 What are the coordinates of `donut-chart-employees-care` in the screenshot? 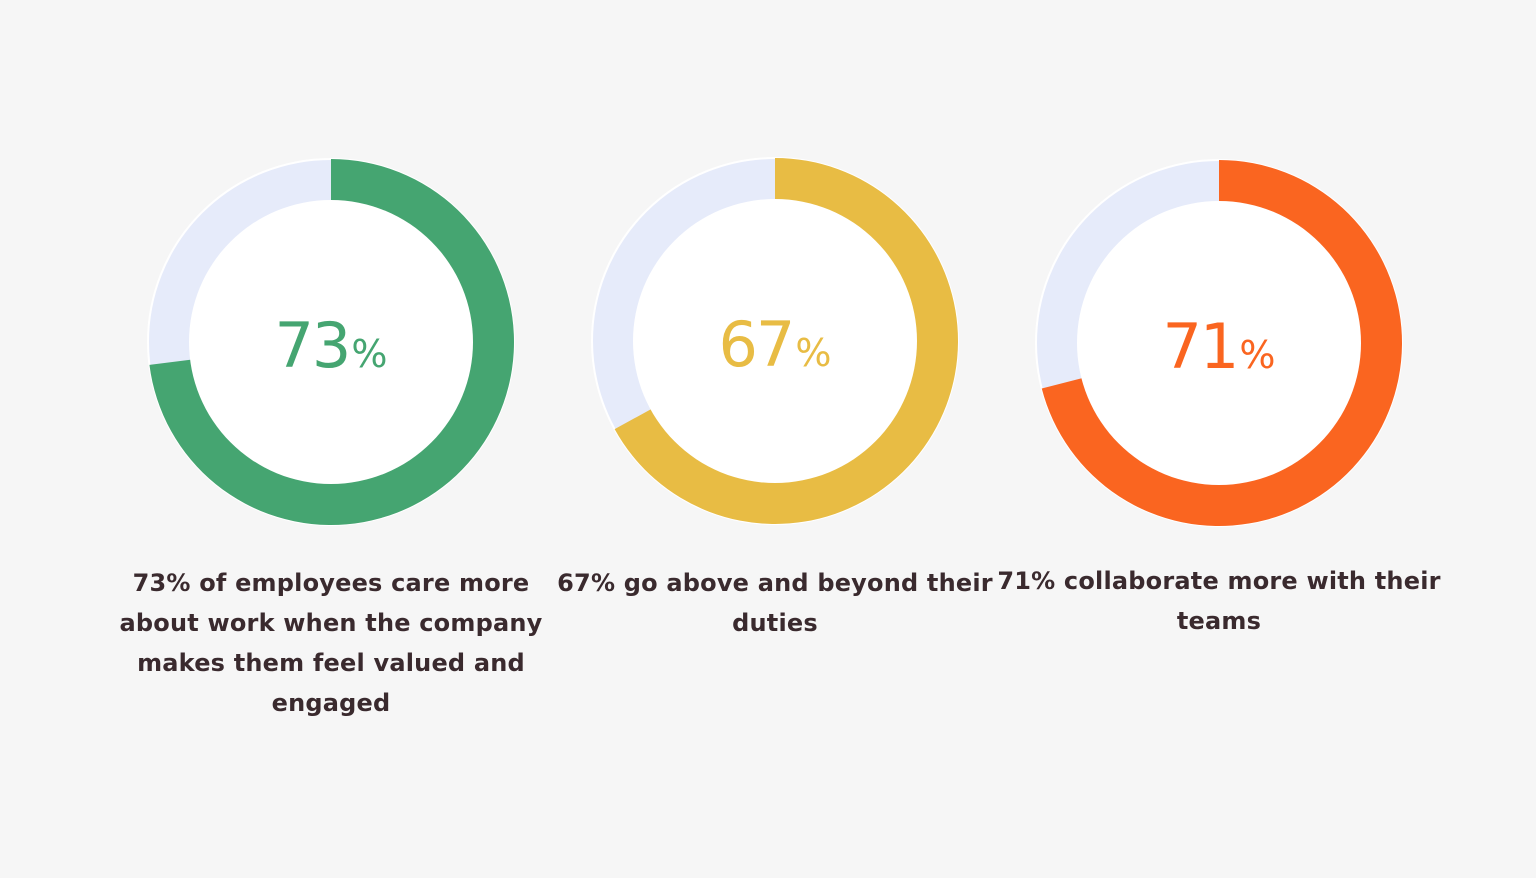 It's located at (331, 342).